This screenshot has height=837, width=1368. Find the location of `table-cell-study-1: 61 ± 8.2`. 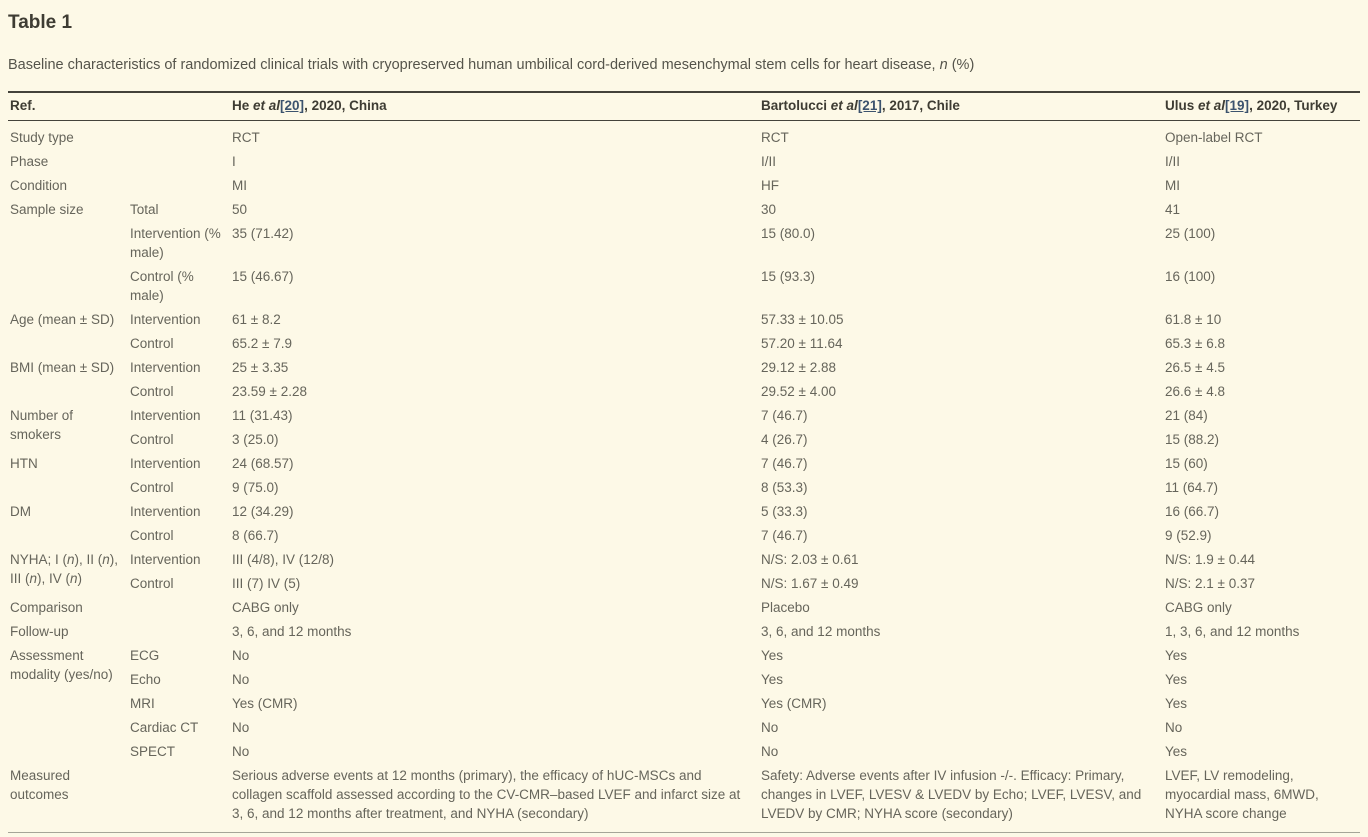

table-cell-study-1: 61 ± 8.2 is located at coordinates (256, 319).